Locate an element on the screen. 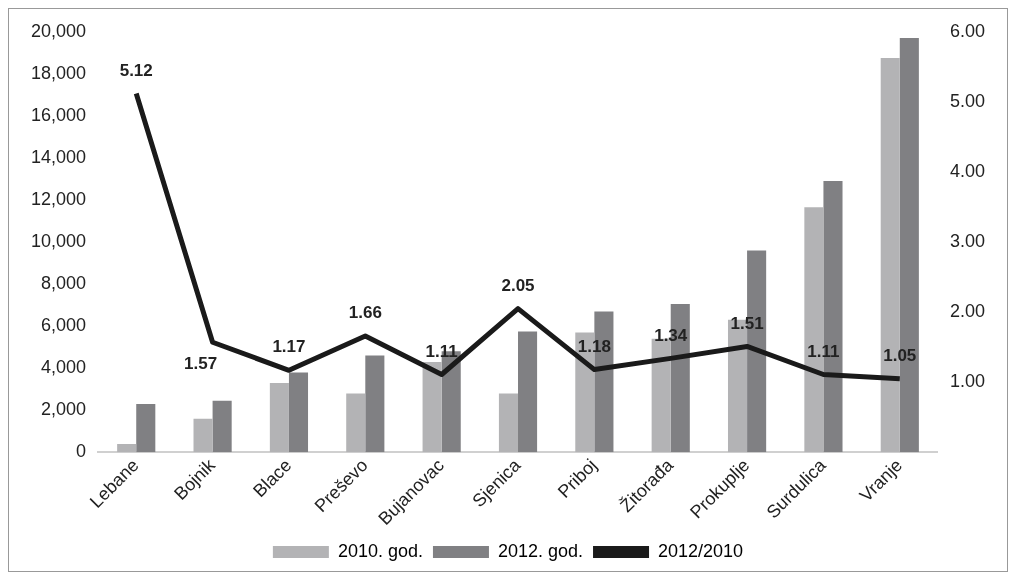 This screenshot has height=582, width=1018. y-tick-label: 4,000 is located at coordinates (64, 367).